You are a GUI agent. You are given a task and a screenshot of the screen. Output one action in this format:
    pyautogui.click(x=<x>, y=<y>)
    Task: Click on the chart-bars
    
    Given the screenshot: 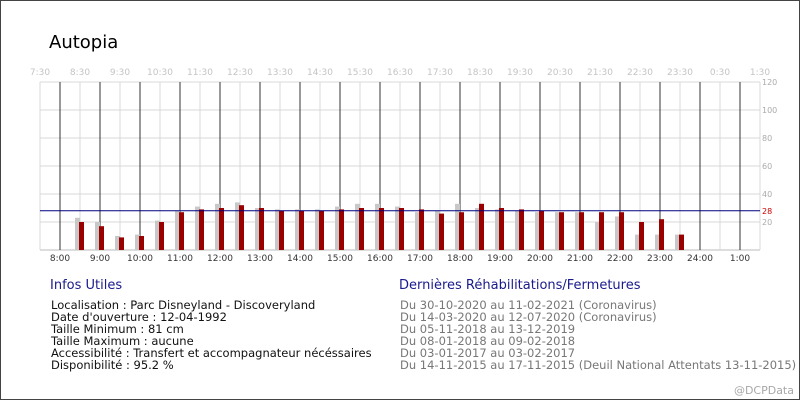 What is the action you would take?
    pyautogui.click(x=379, y=226)
    